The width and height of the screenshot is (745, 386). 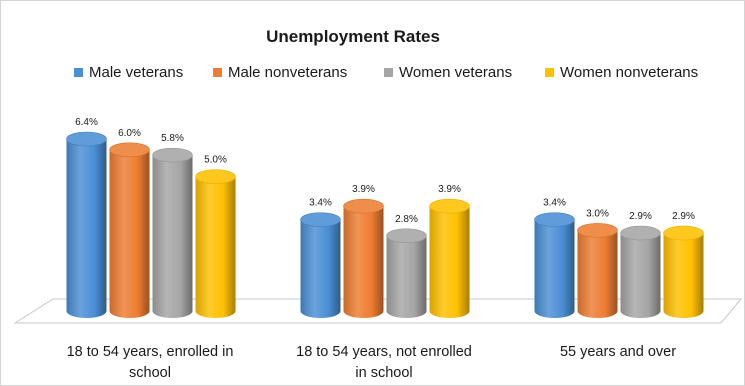 I want to click on data-label-male-veterans-1: 6.4%, so click(x=86, y=122).